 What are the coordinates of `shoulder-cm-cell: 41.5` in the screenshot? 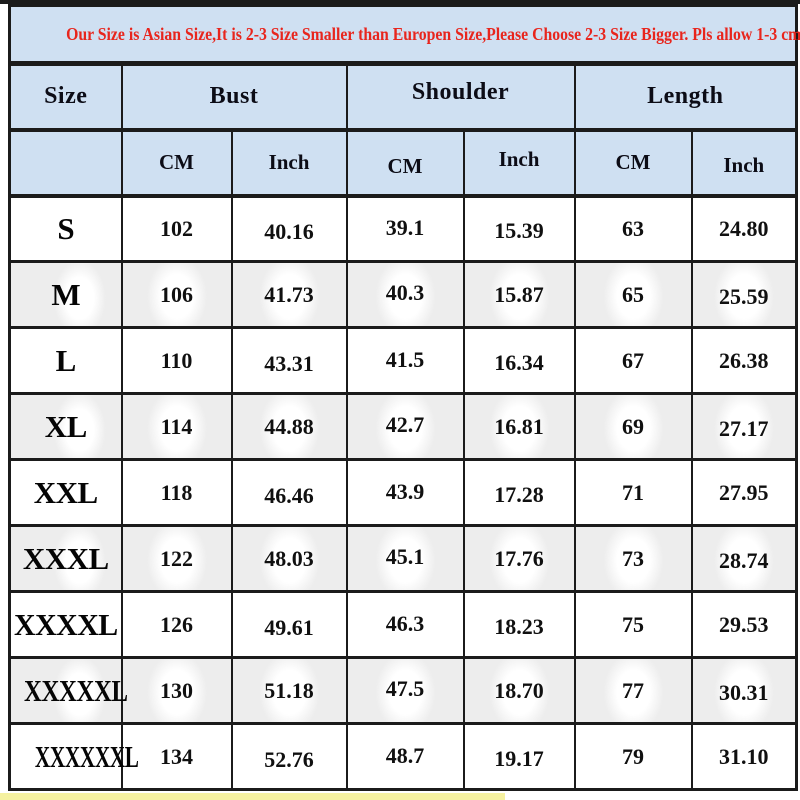 It's located at (405, 360).